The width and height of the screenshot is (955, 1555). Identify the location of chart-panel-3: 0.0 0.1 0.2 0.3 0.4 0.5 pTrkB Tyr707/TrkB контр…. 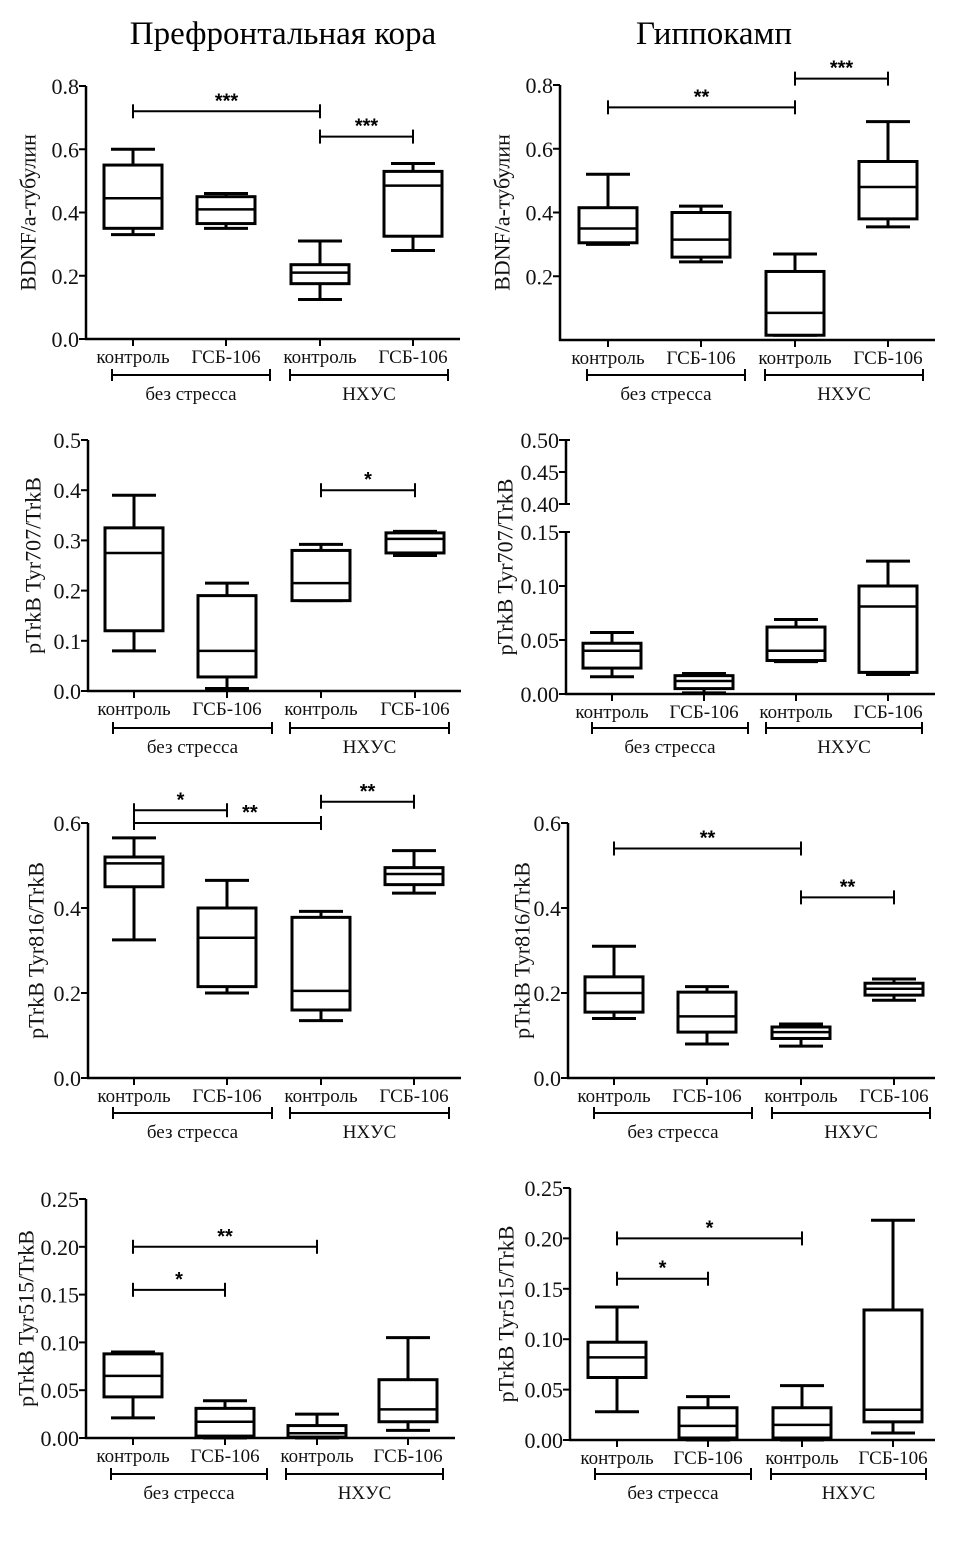
(241, 593).